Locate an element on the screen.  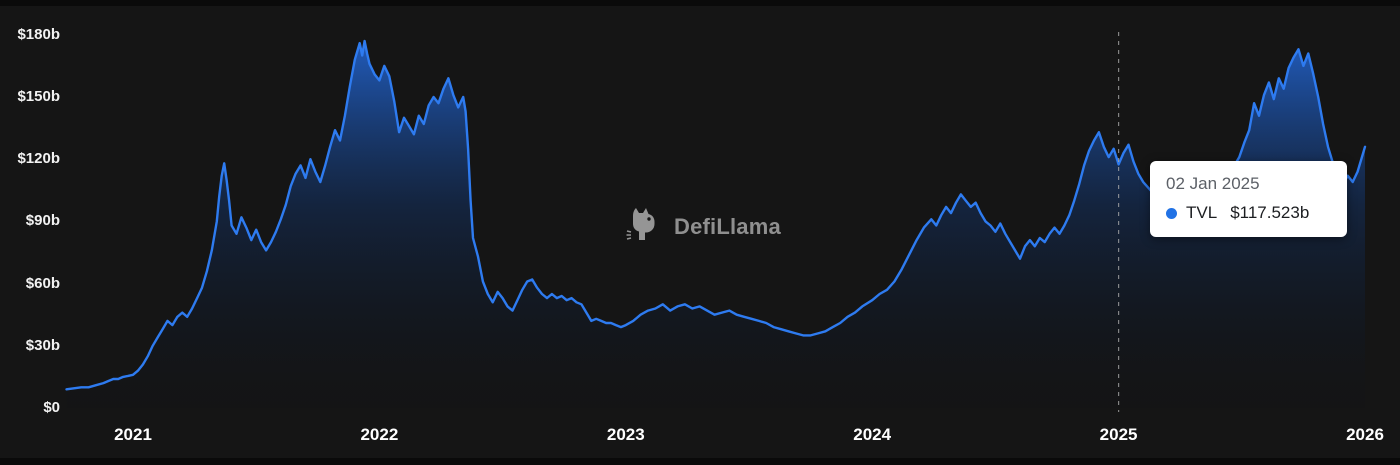
y-axis-label: $60b is located at coordinates (42, 283).